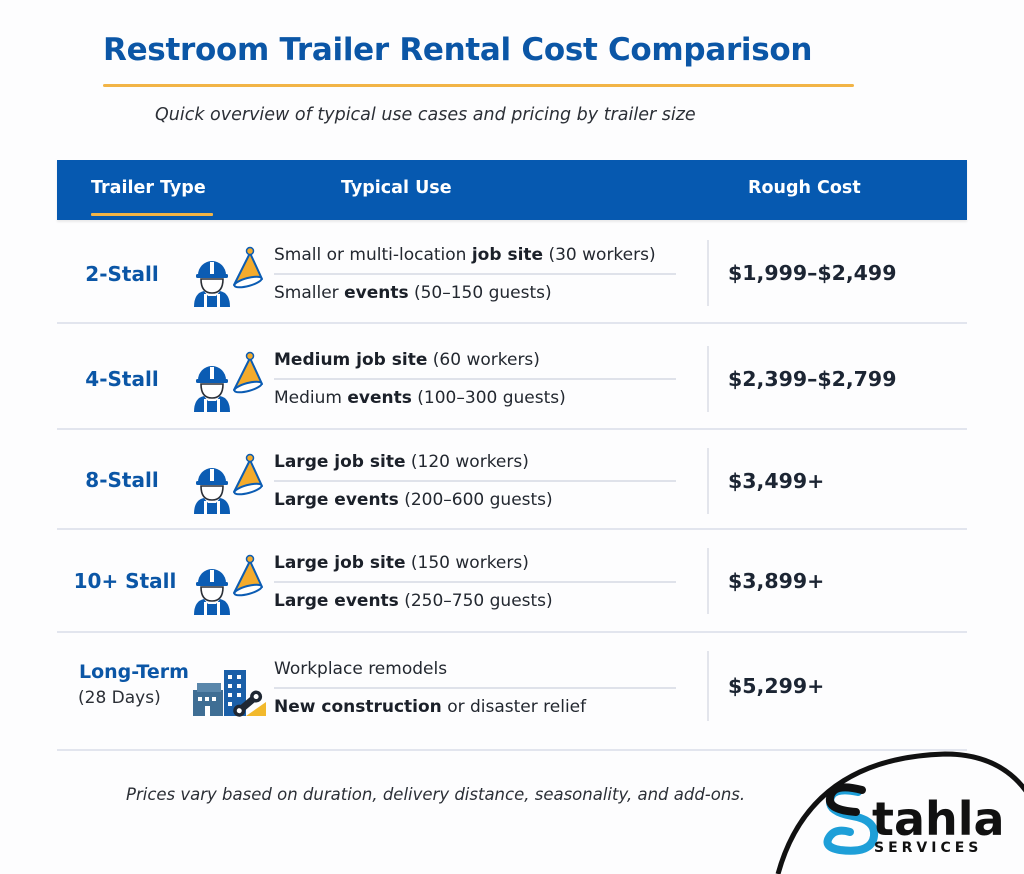 This screenshot has height=874, width=1024. What do you see at coordinates (361, 669) in the screenshot?
I see `use-remodels: Workplace remodels` at bounding box center [361, 669].